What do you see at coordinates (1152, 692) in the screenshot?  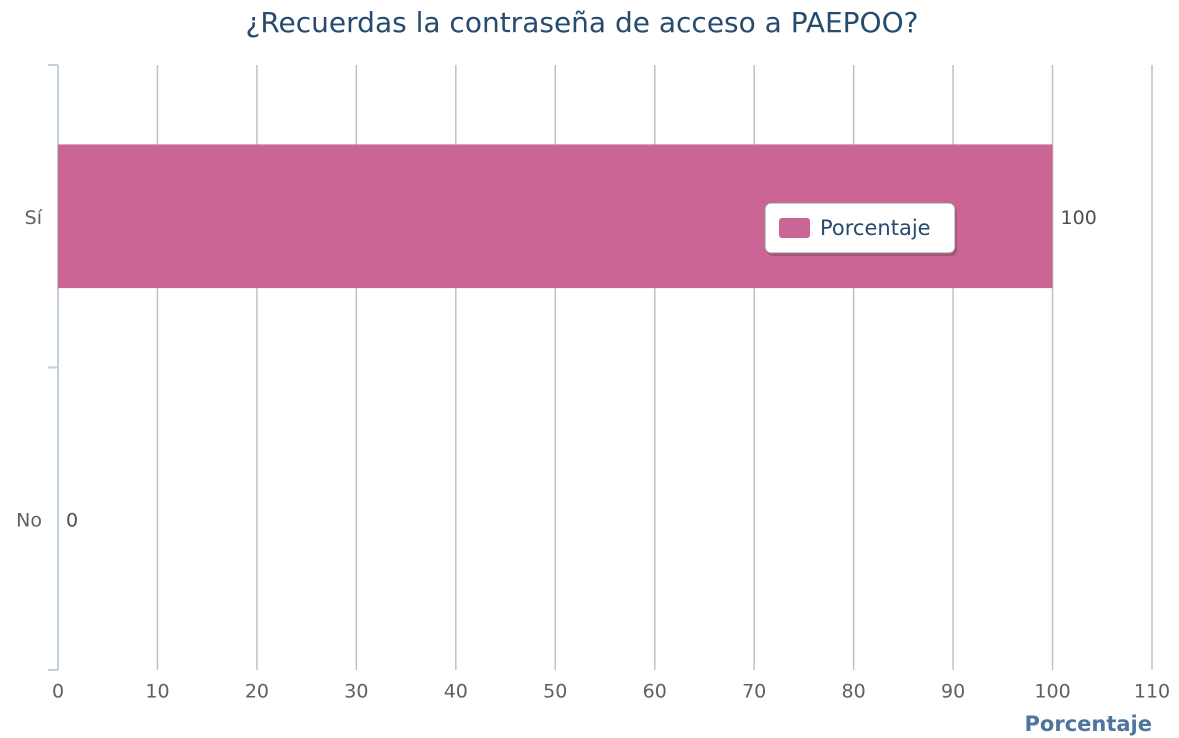 I see `x-tick-label: 110` at bounding box center [1152, 692].